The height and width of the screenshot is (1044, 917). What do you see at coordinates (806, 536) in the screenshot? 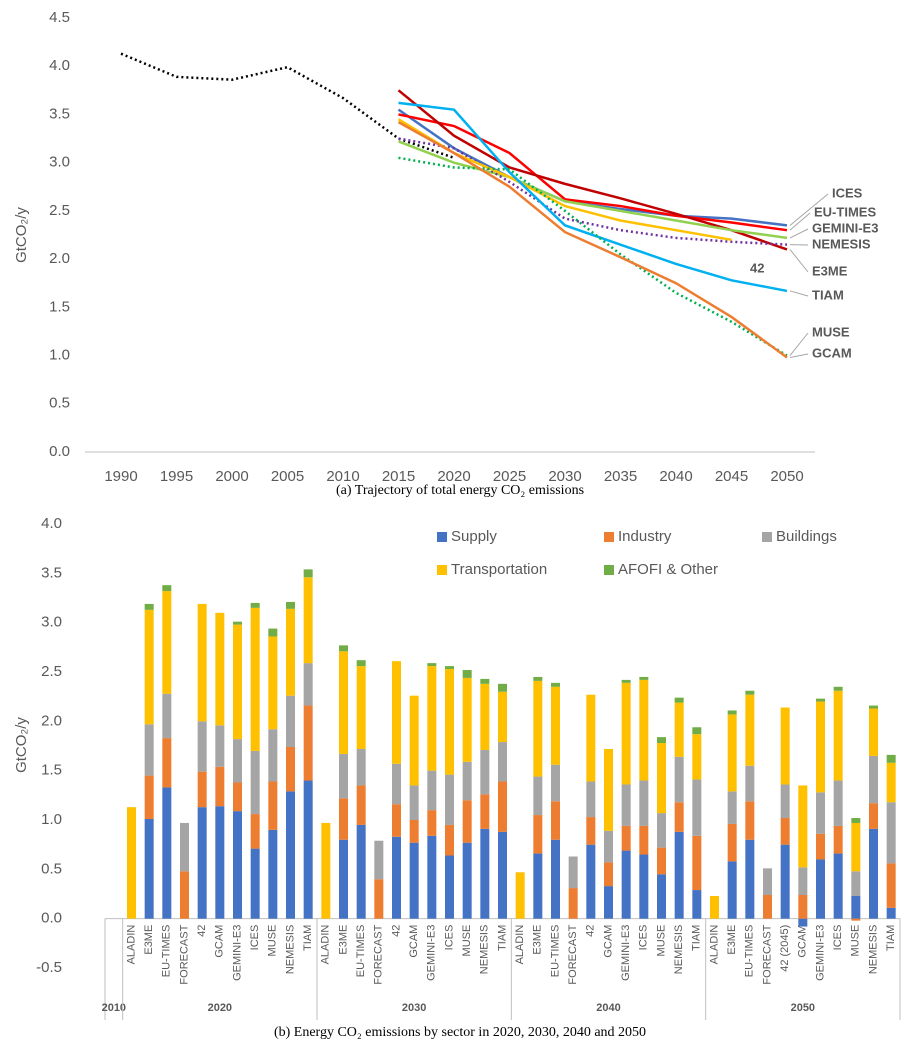
I see `legend-label: Buildings` at bounding box center [806, 536].